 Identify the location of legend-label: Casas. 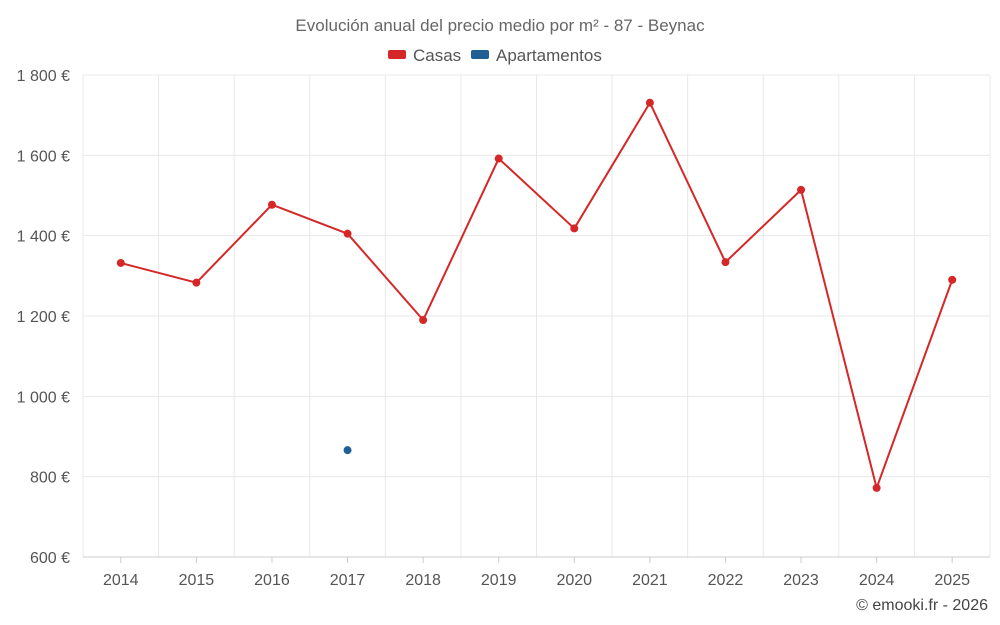
(437, 55).